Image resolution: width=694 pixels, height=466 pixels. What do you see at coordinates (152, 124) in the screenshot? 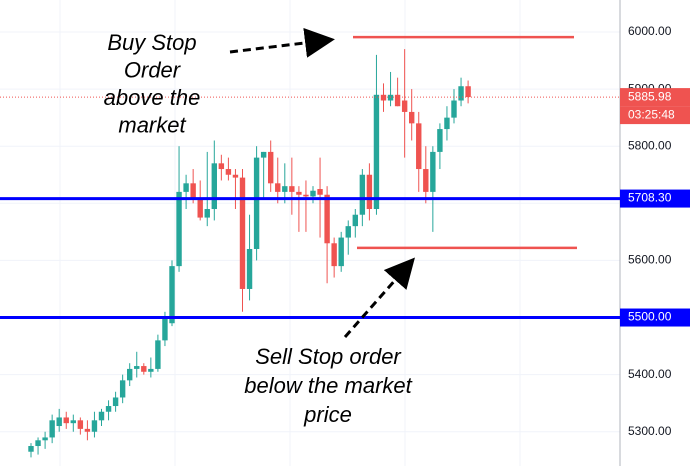
I see `buy-annotation: market` at bounding box center [152, 124].